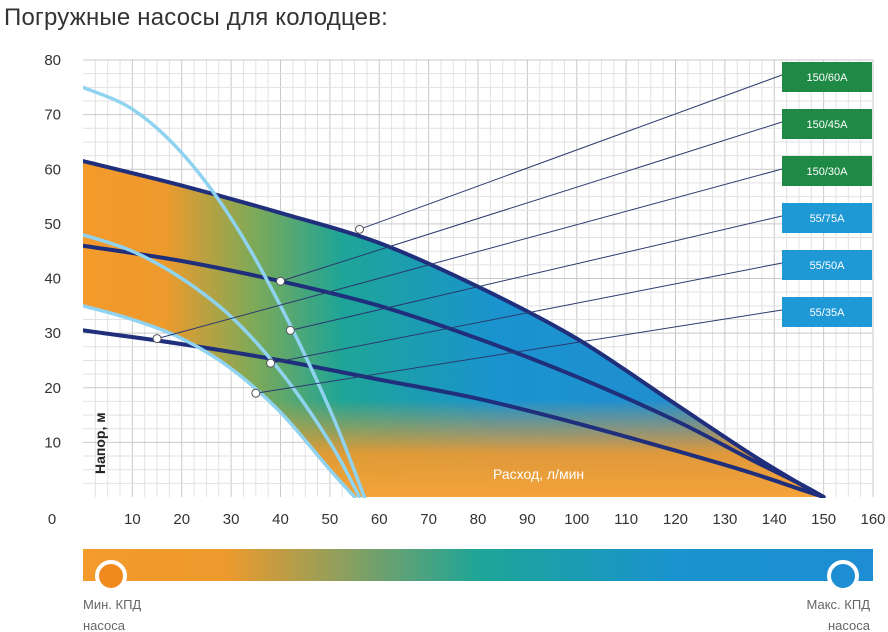 This screenshot has width=888, height=632. Describe the element at coordinates (839, 604) in the screenshot. I see `max-efficiency-label: Макс. КПД` at that location.